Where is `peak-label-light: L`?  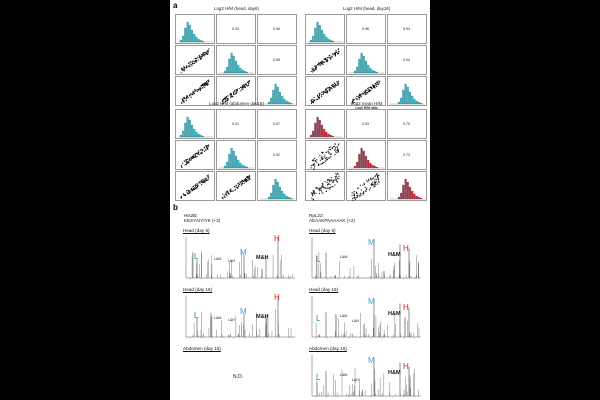 peak-label-light: L is located at coordinates (318, 377).